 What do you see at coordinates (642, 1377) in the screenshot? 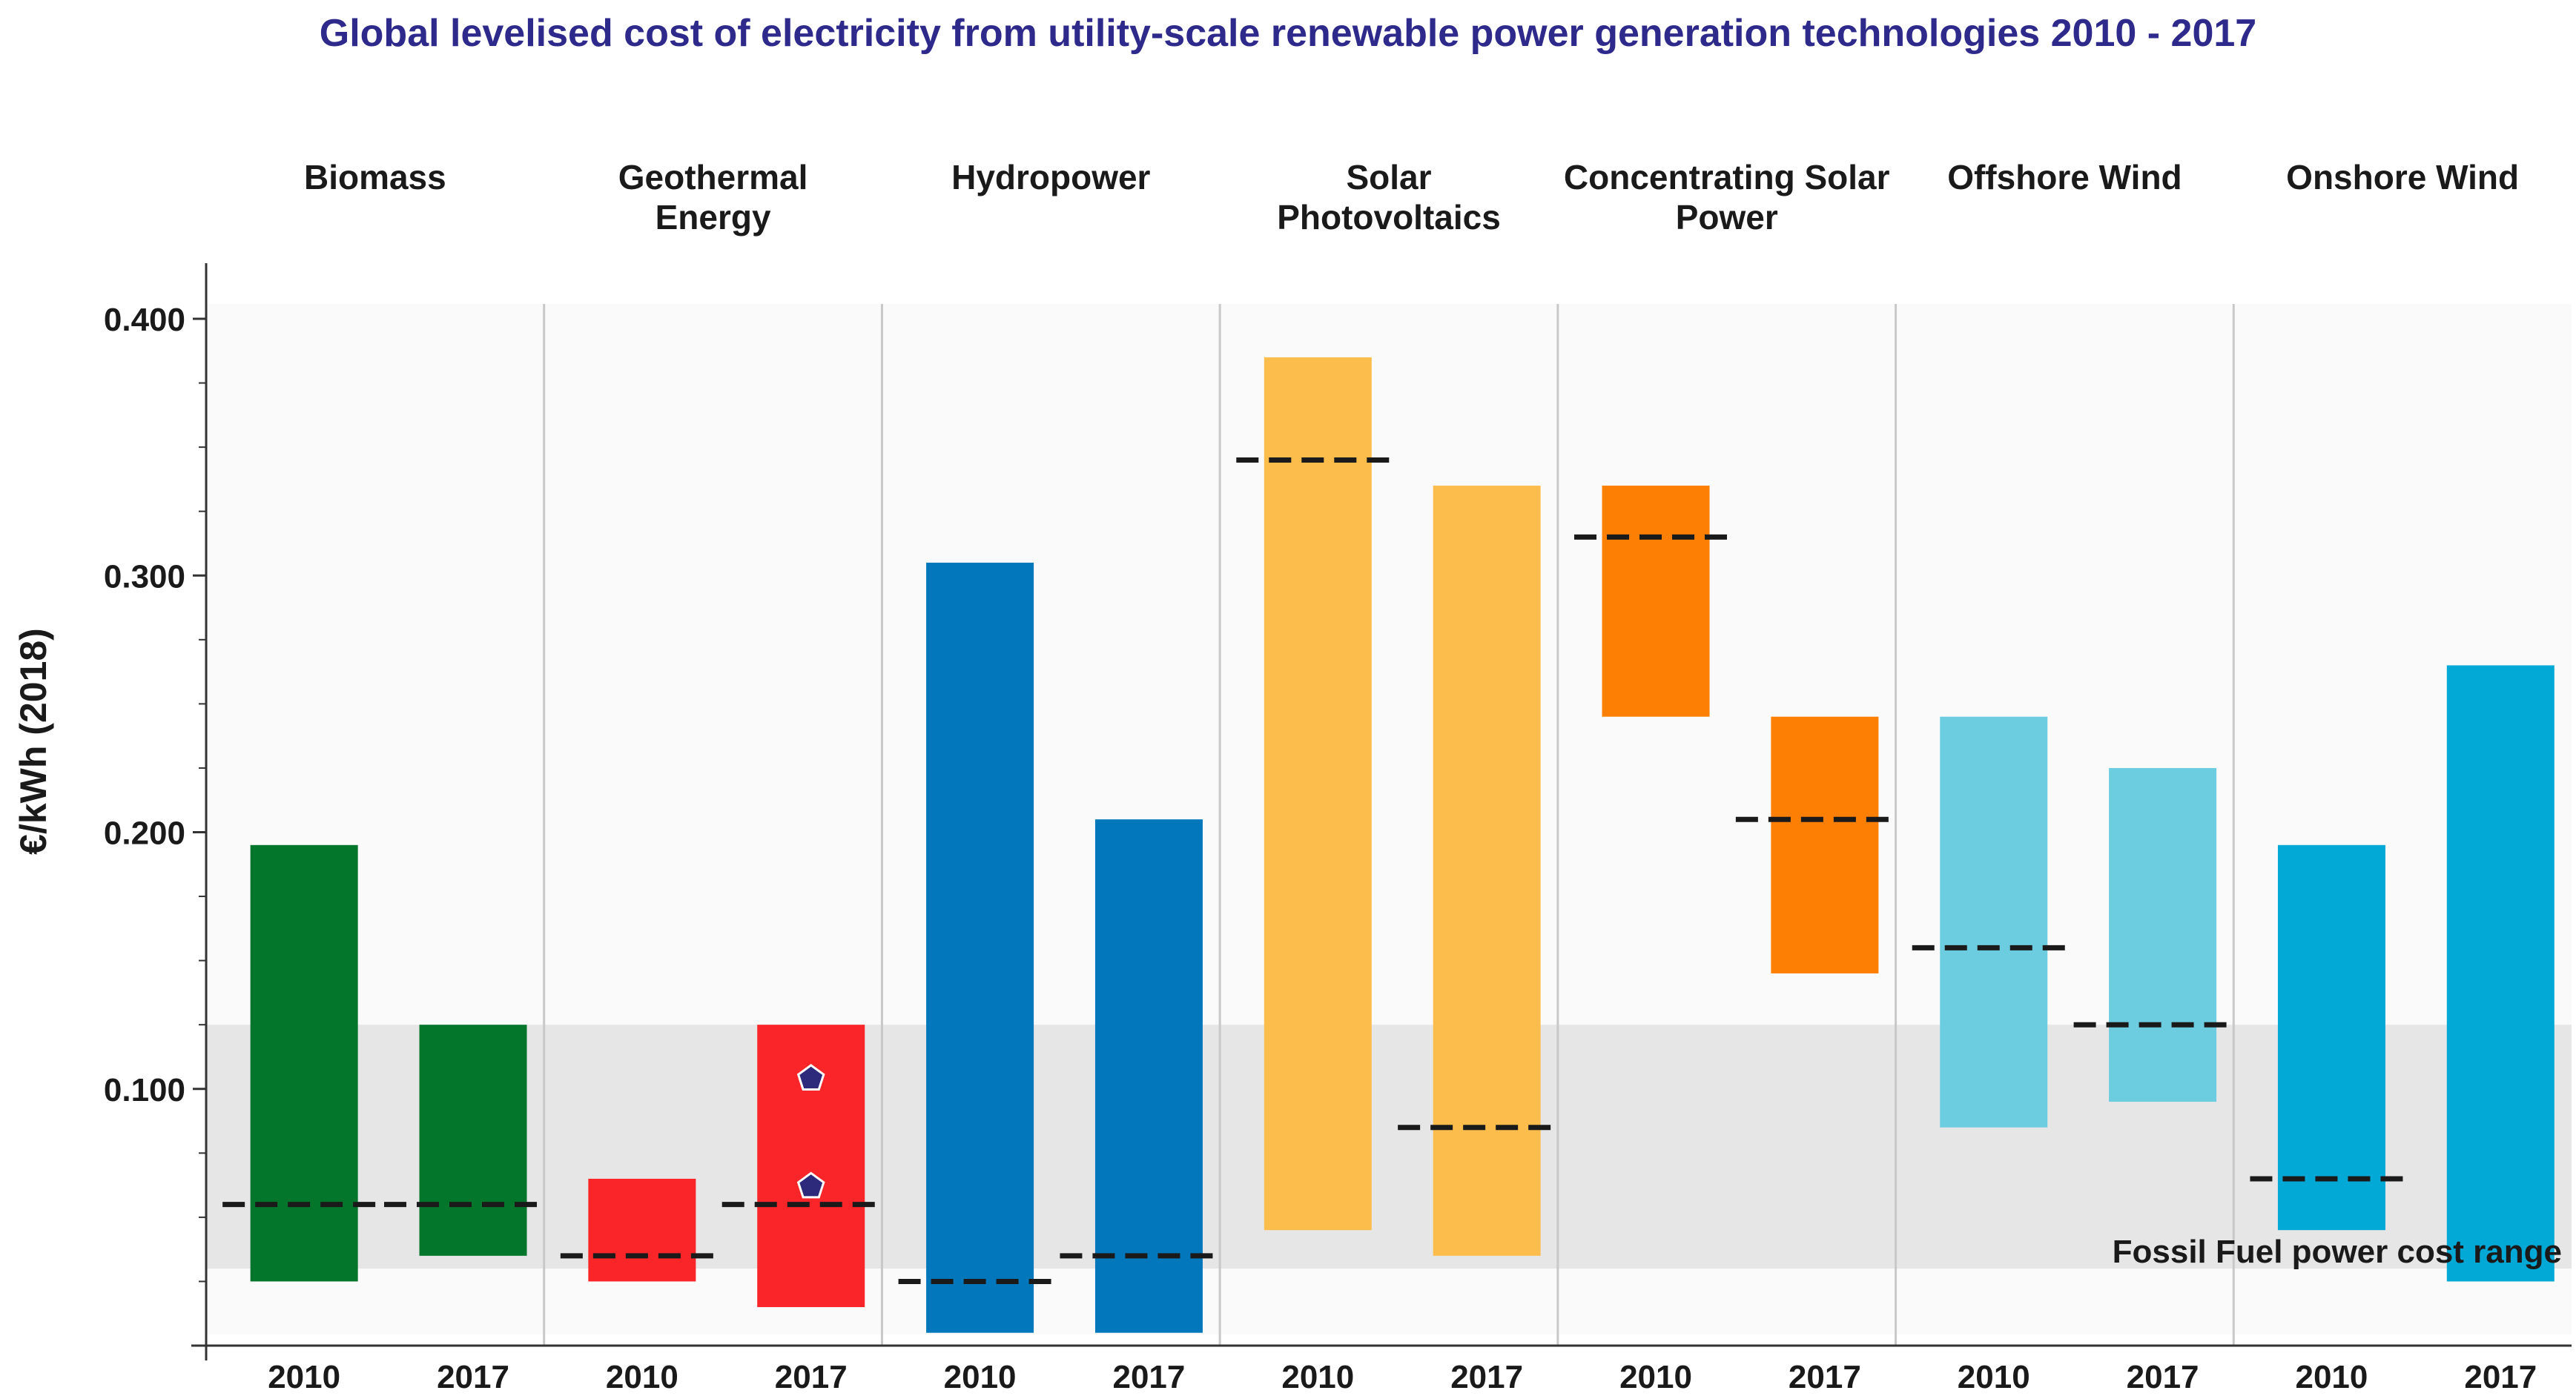
I see `year-label-geothermal-energy-2010: 2010` at bounding box center [642, 1377].